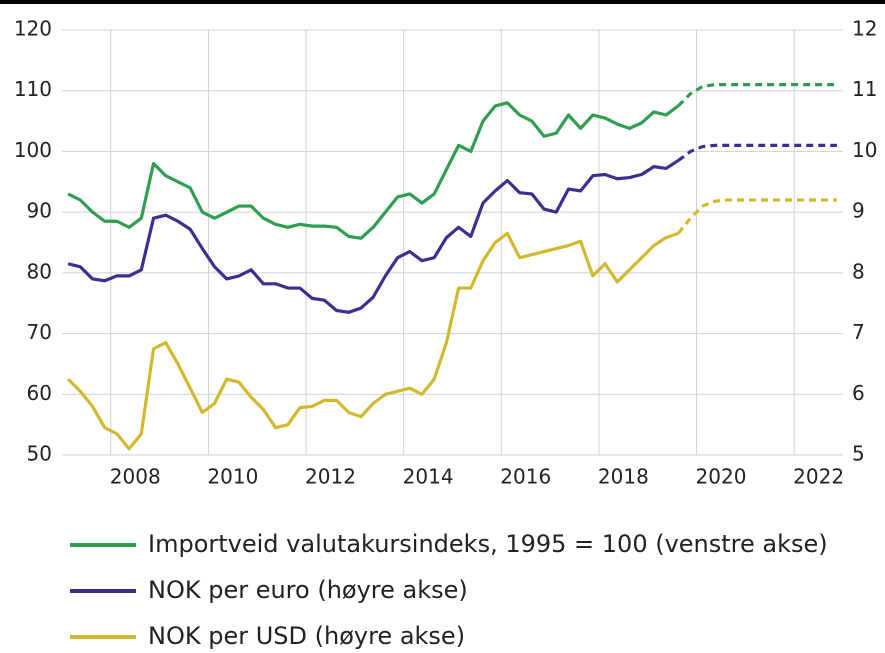 Image resolution: width=885 pixels, height=653 pixels. I want to click on x-tick-label: 2008, so click(135, 477).